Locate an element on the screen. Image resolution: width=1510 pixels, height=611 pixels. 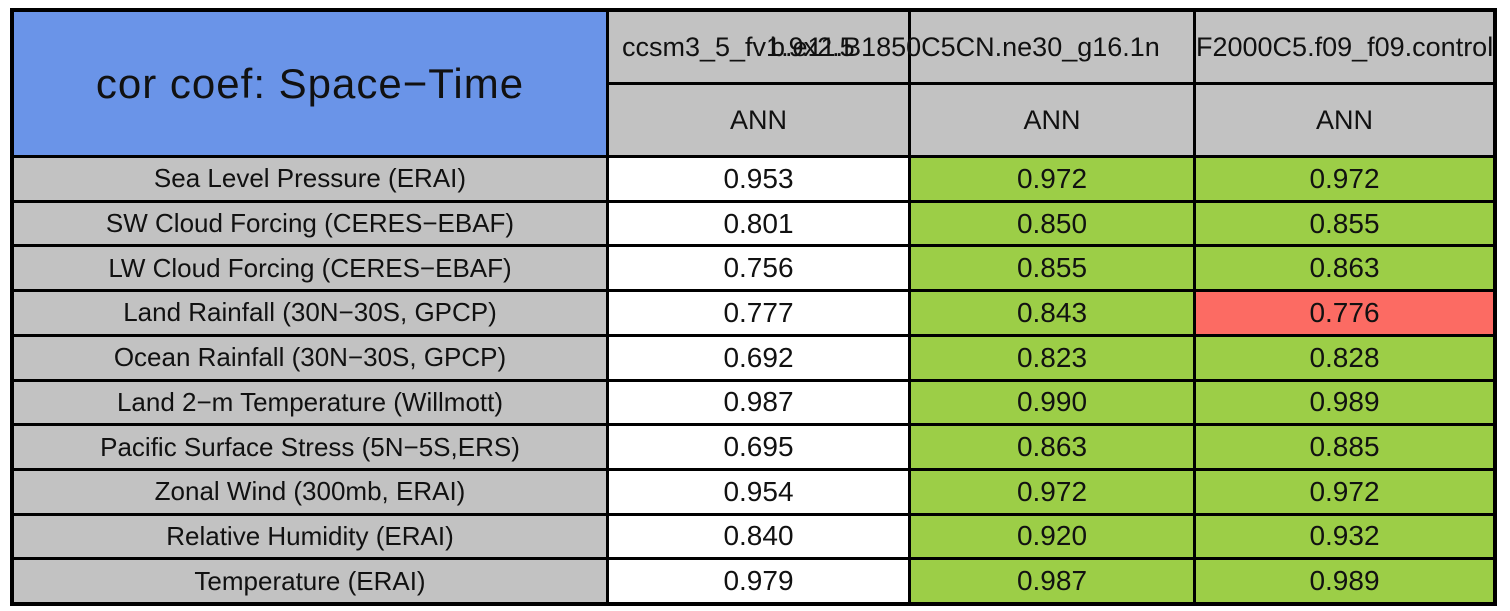
title-cell: cor coef: Space−Time is located at coordinates (310, 83).